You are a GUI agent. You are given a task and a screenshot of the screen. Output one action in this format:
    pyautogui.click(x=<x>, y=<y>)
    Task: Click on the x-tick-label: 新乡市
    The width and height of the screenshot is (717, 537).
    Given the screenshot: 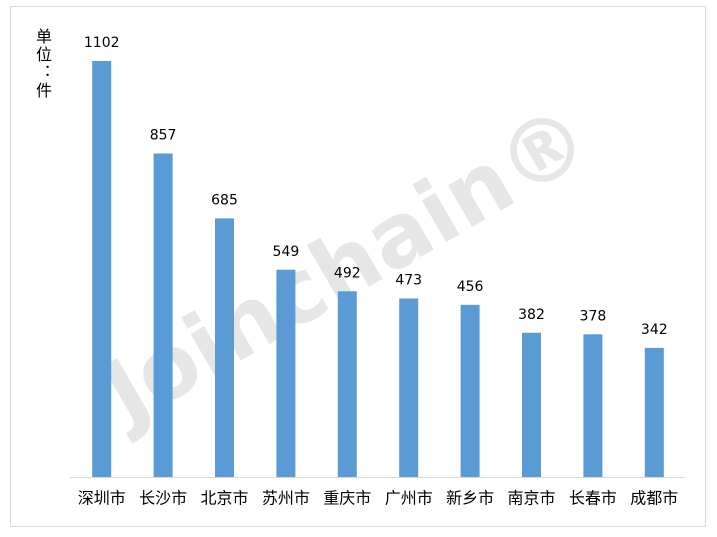 What is the action you would take?
    pyautogui.click(x=470, y=498)
    